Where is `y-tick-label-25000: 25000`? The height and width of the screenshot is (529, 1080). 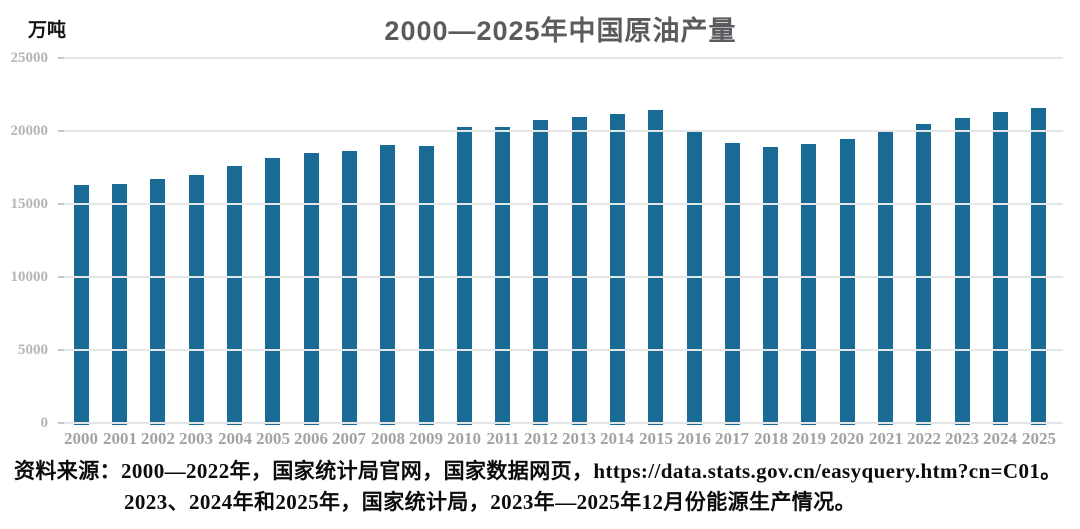 y-tick-label-25000: 25000 is located at coordinates (29, 58).